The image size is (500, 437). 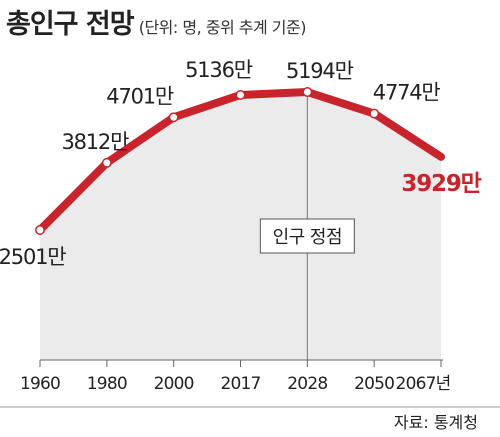 I want to click on x-axis-tick-labels: 1960 1980 2000 2017 2028 2050 2067년, so click(x=235, y=384).